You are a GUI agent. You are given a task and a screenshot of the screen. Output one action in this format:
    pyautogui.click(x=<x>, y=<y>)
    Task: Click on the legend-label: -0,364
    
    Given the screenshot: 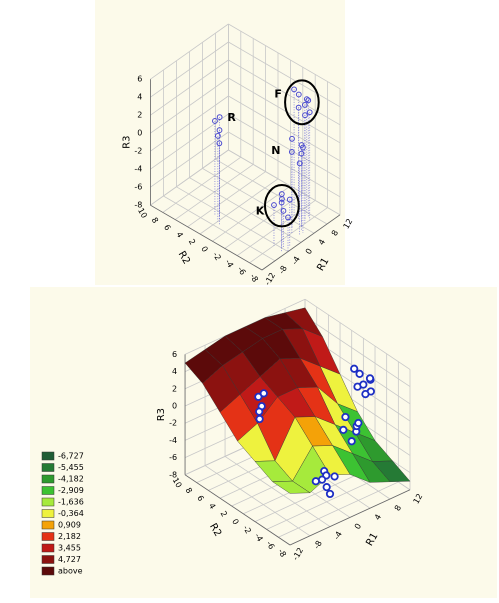 What is the action you would take?
    pyautogui.click(x=71, y=513)
    